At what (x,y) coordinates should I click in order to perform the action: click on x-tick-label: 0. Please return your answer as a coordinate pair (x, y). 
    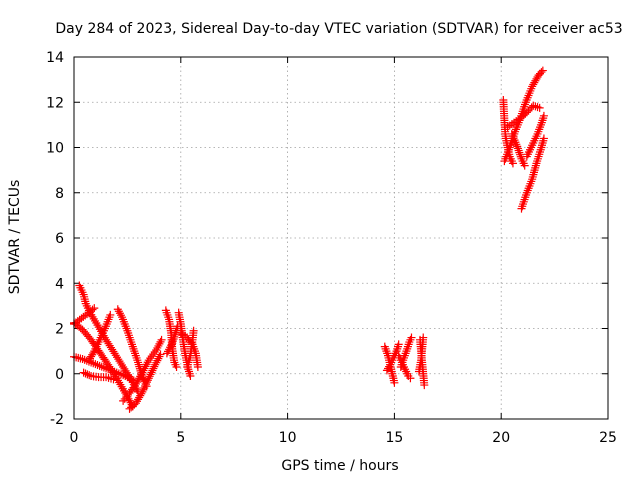
    Looking at the image, I should click on (74, 438).